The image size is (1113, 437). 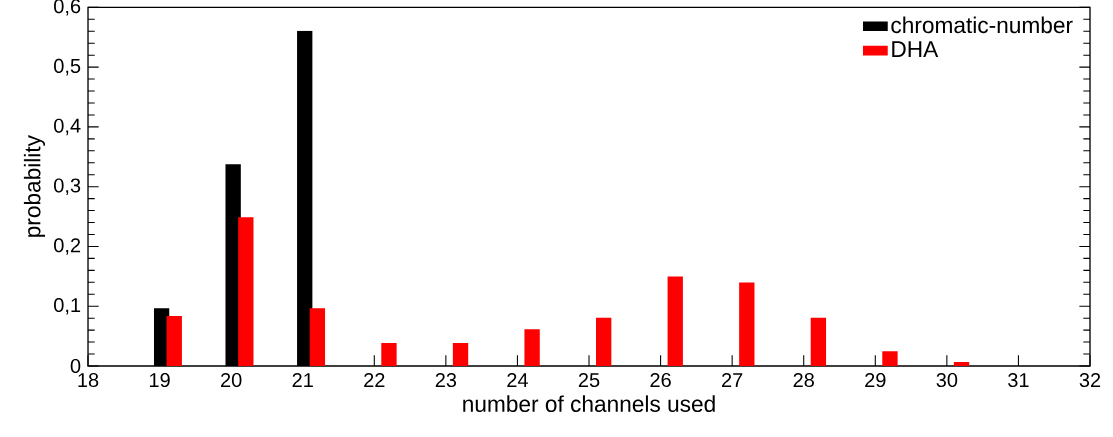 What do you see at coordinates (915, 49) in the screenshot?
I see `legend-label: DHA` at bounding box center [915, 49].